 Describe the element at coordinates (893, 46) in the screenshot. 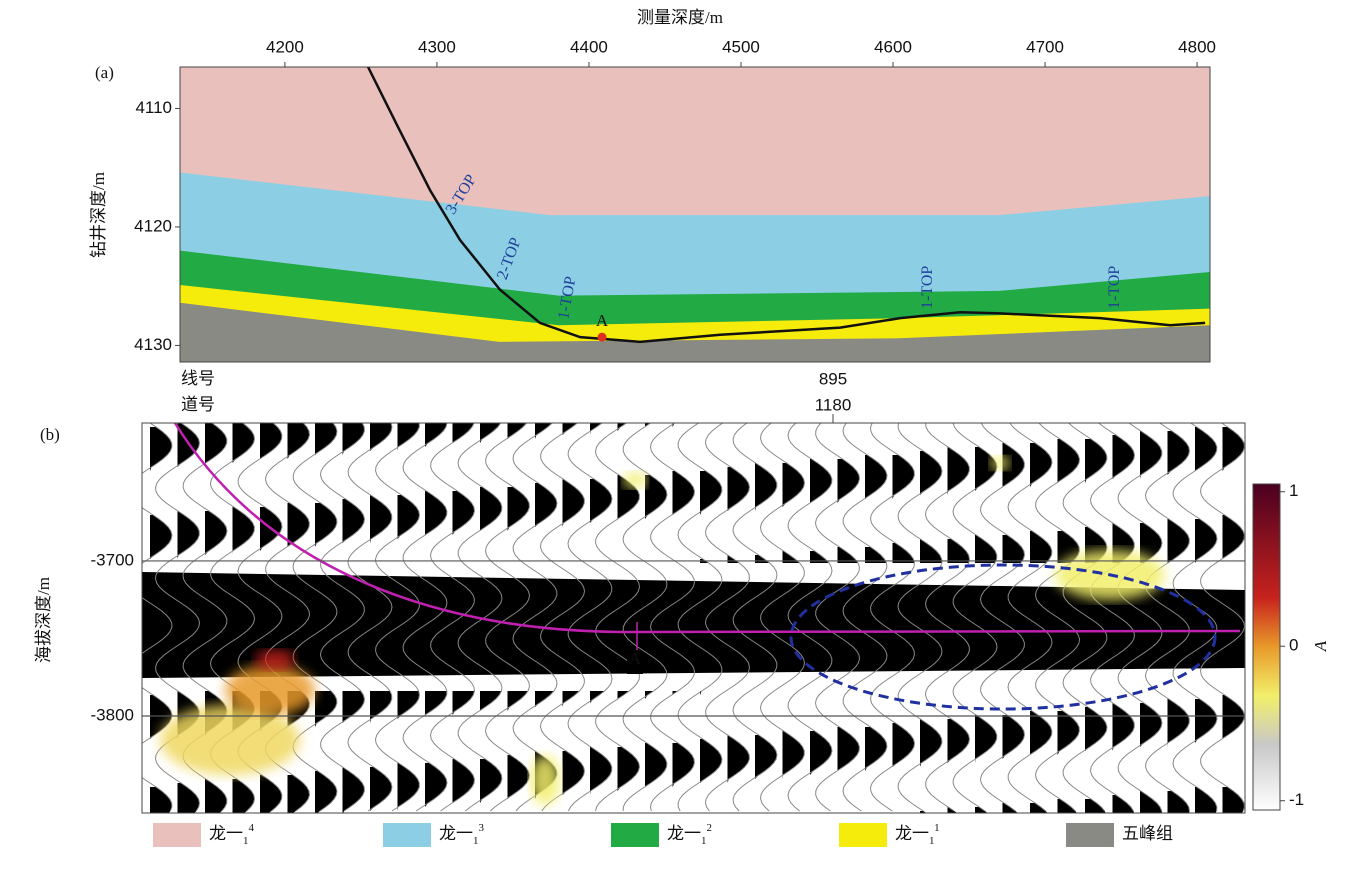

I see `x-tick-label: 4600` at that location.